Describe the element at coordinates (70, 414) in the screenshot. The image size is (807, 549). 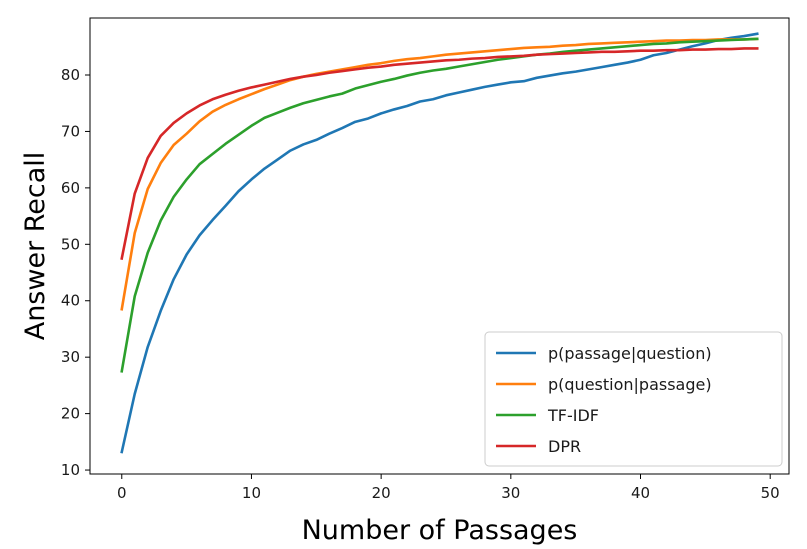
I see `y-tick-label: 20` at that location.